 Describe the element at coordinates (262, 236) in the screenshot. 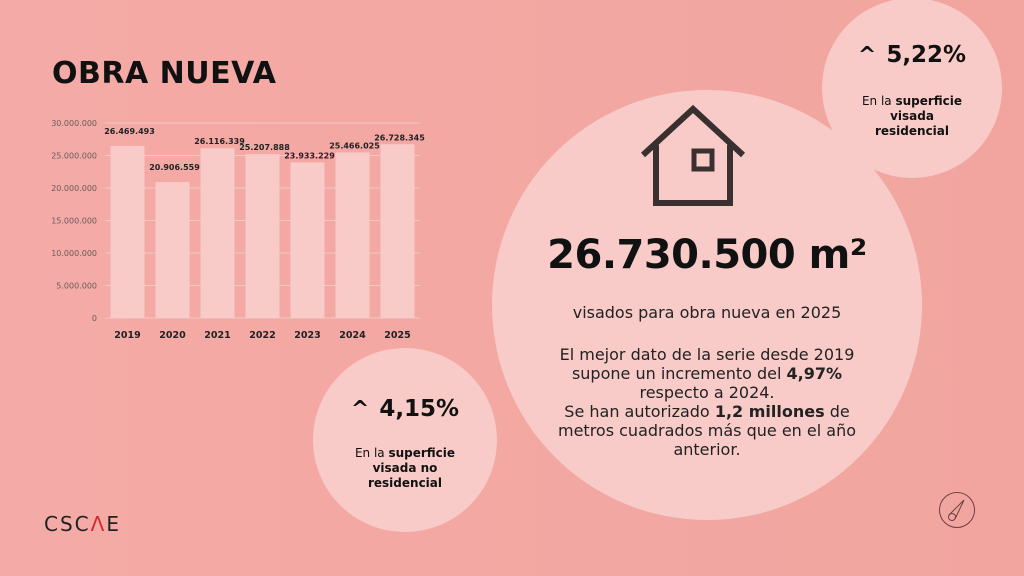

I see `bar-2022` at that location.